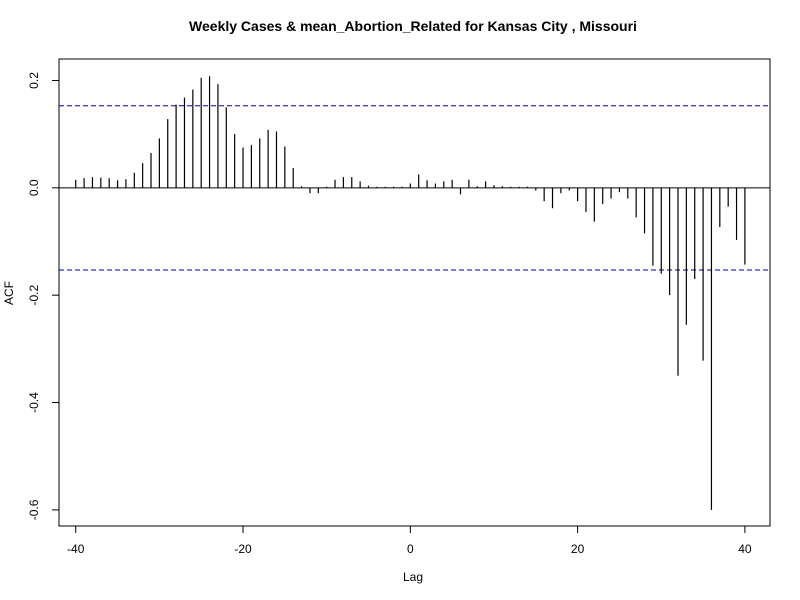 The height and width of the screenshot is (600, 800). What do you see at coordinates (34, 509) in the screenshot?
I see `y-tick-label: -0.6` at bounding box center [34, 509].